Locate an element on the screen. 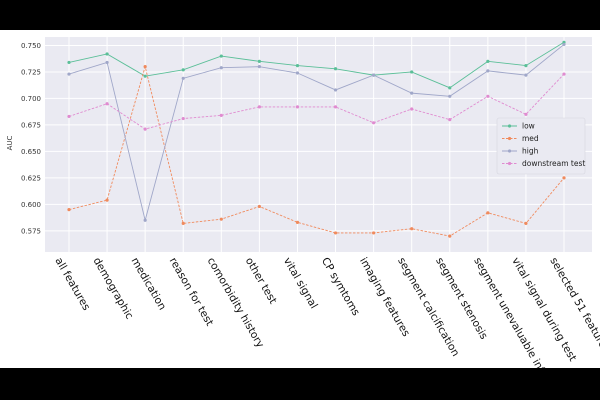 The height and width of the screenshot is (400, 600). series-downstream-test is located at coordinates (316, 101).